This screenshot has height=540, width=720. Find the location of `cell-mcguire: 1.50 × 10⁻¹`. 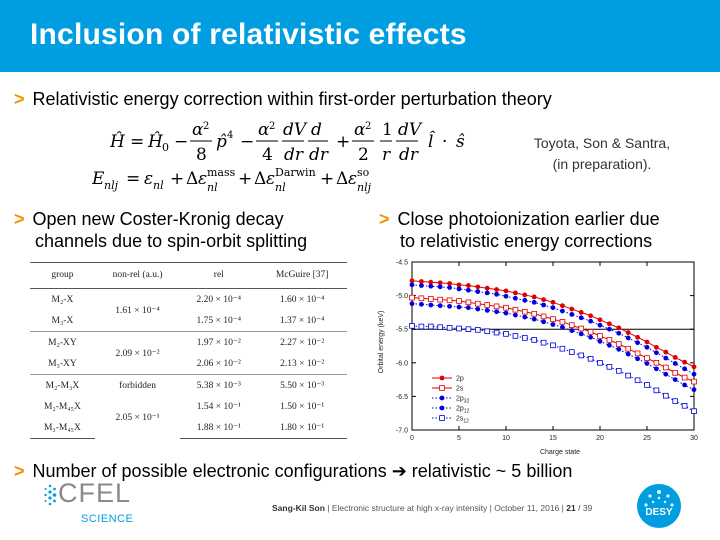

cell-mcguire: 1.50 × 10⁻¹ is located at coordinates (302, 407).